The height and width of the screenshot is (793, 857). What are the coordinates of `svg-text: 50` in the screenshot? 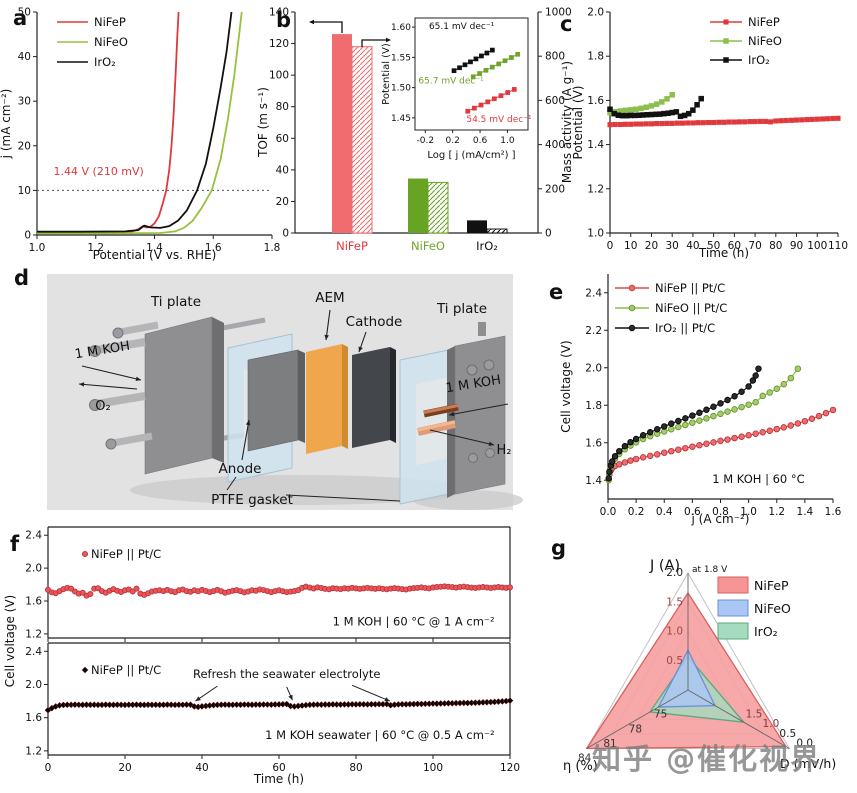 It's located at (24, 13).